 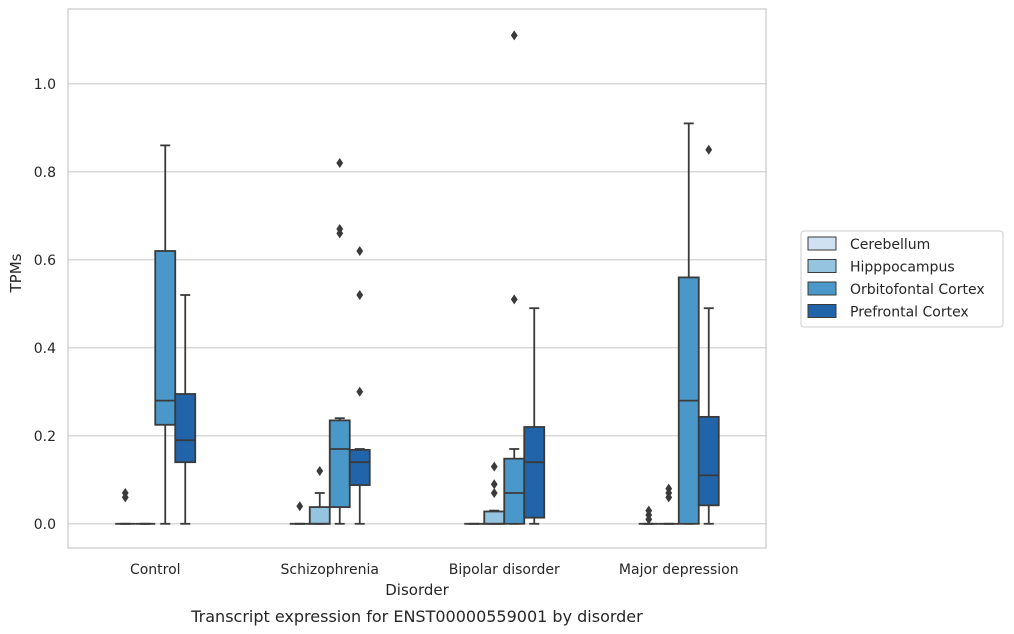 What do you see at coordinates (679, 570) in the screenshot?
I see `x-tick-label: Major depression` at bounding box center [679, 570].